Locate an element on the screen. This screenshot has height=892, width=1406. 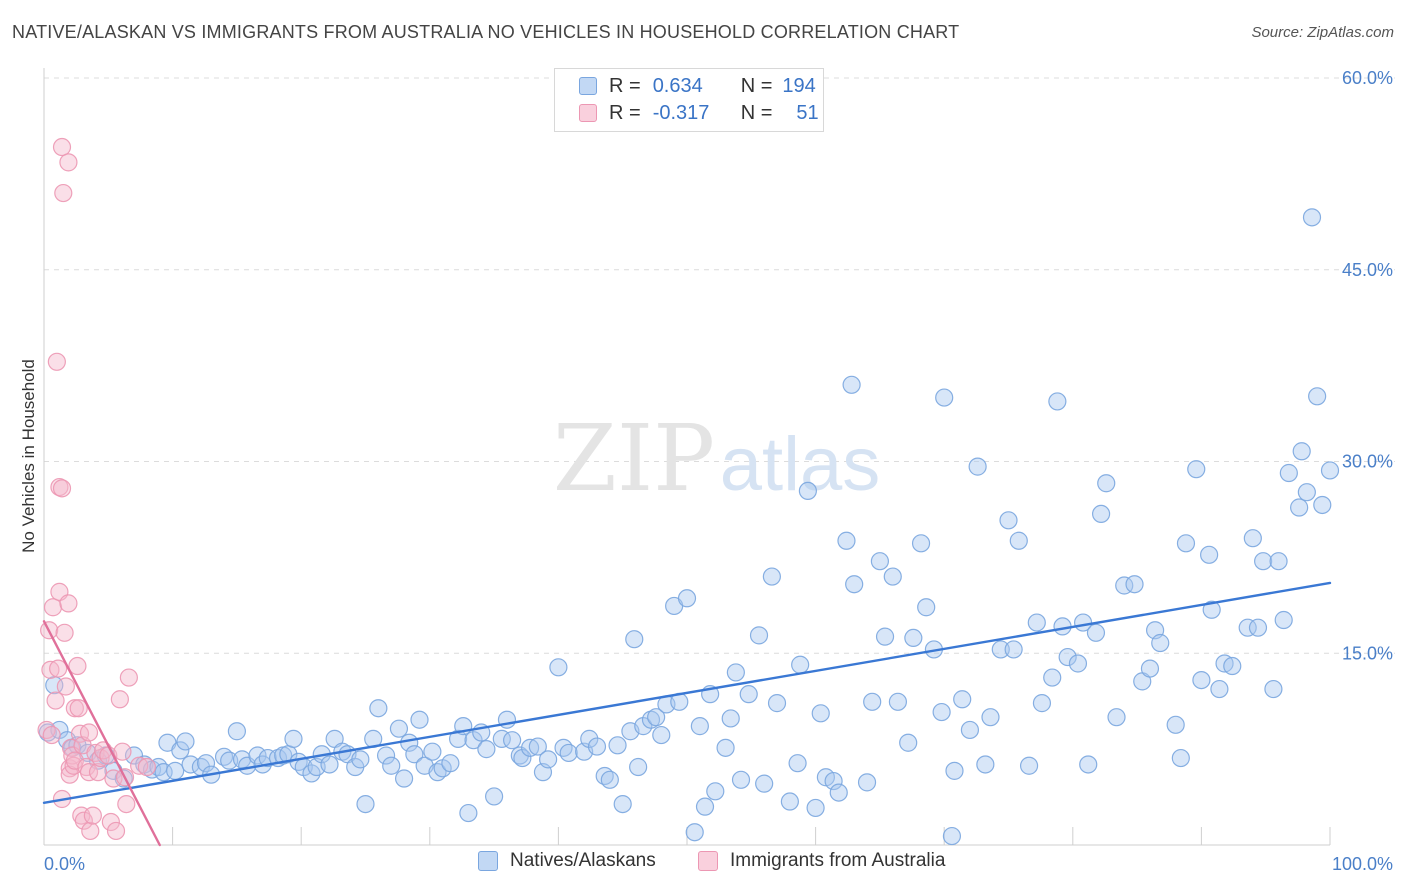
legend-label-immigrants: Immigrants from Australia is located at coordinates (838, 860).